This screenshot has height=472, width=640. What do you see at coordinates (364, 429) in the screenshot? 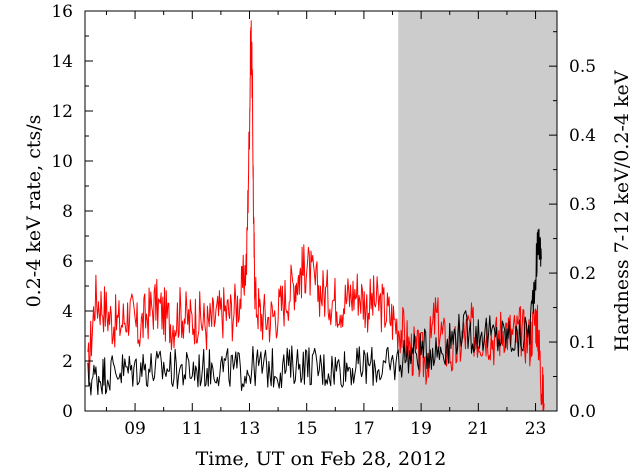
I see `x-tick-label: 17` at bounding box center [364, 429].